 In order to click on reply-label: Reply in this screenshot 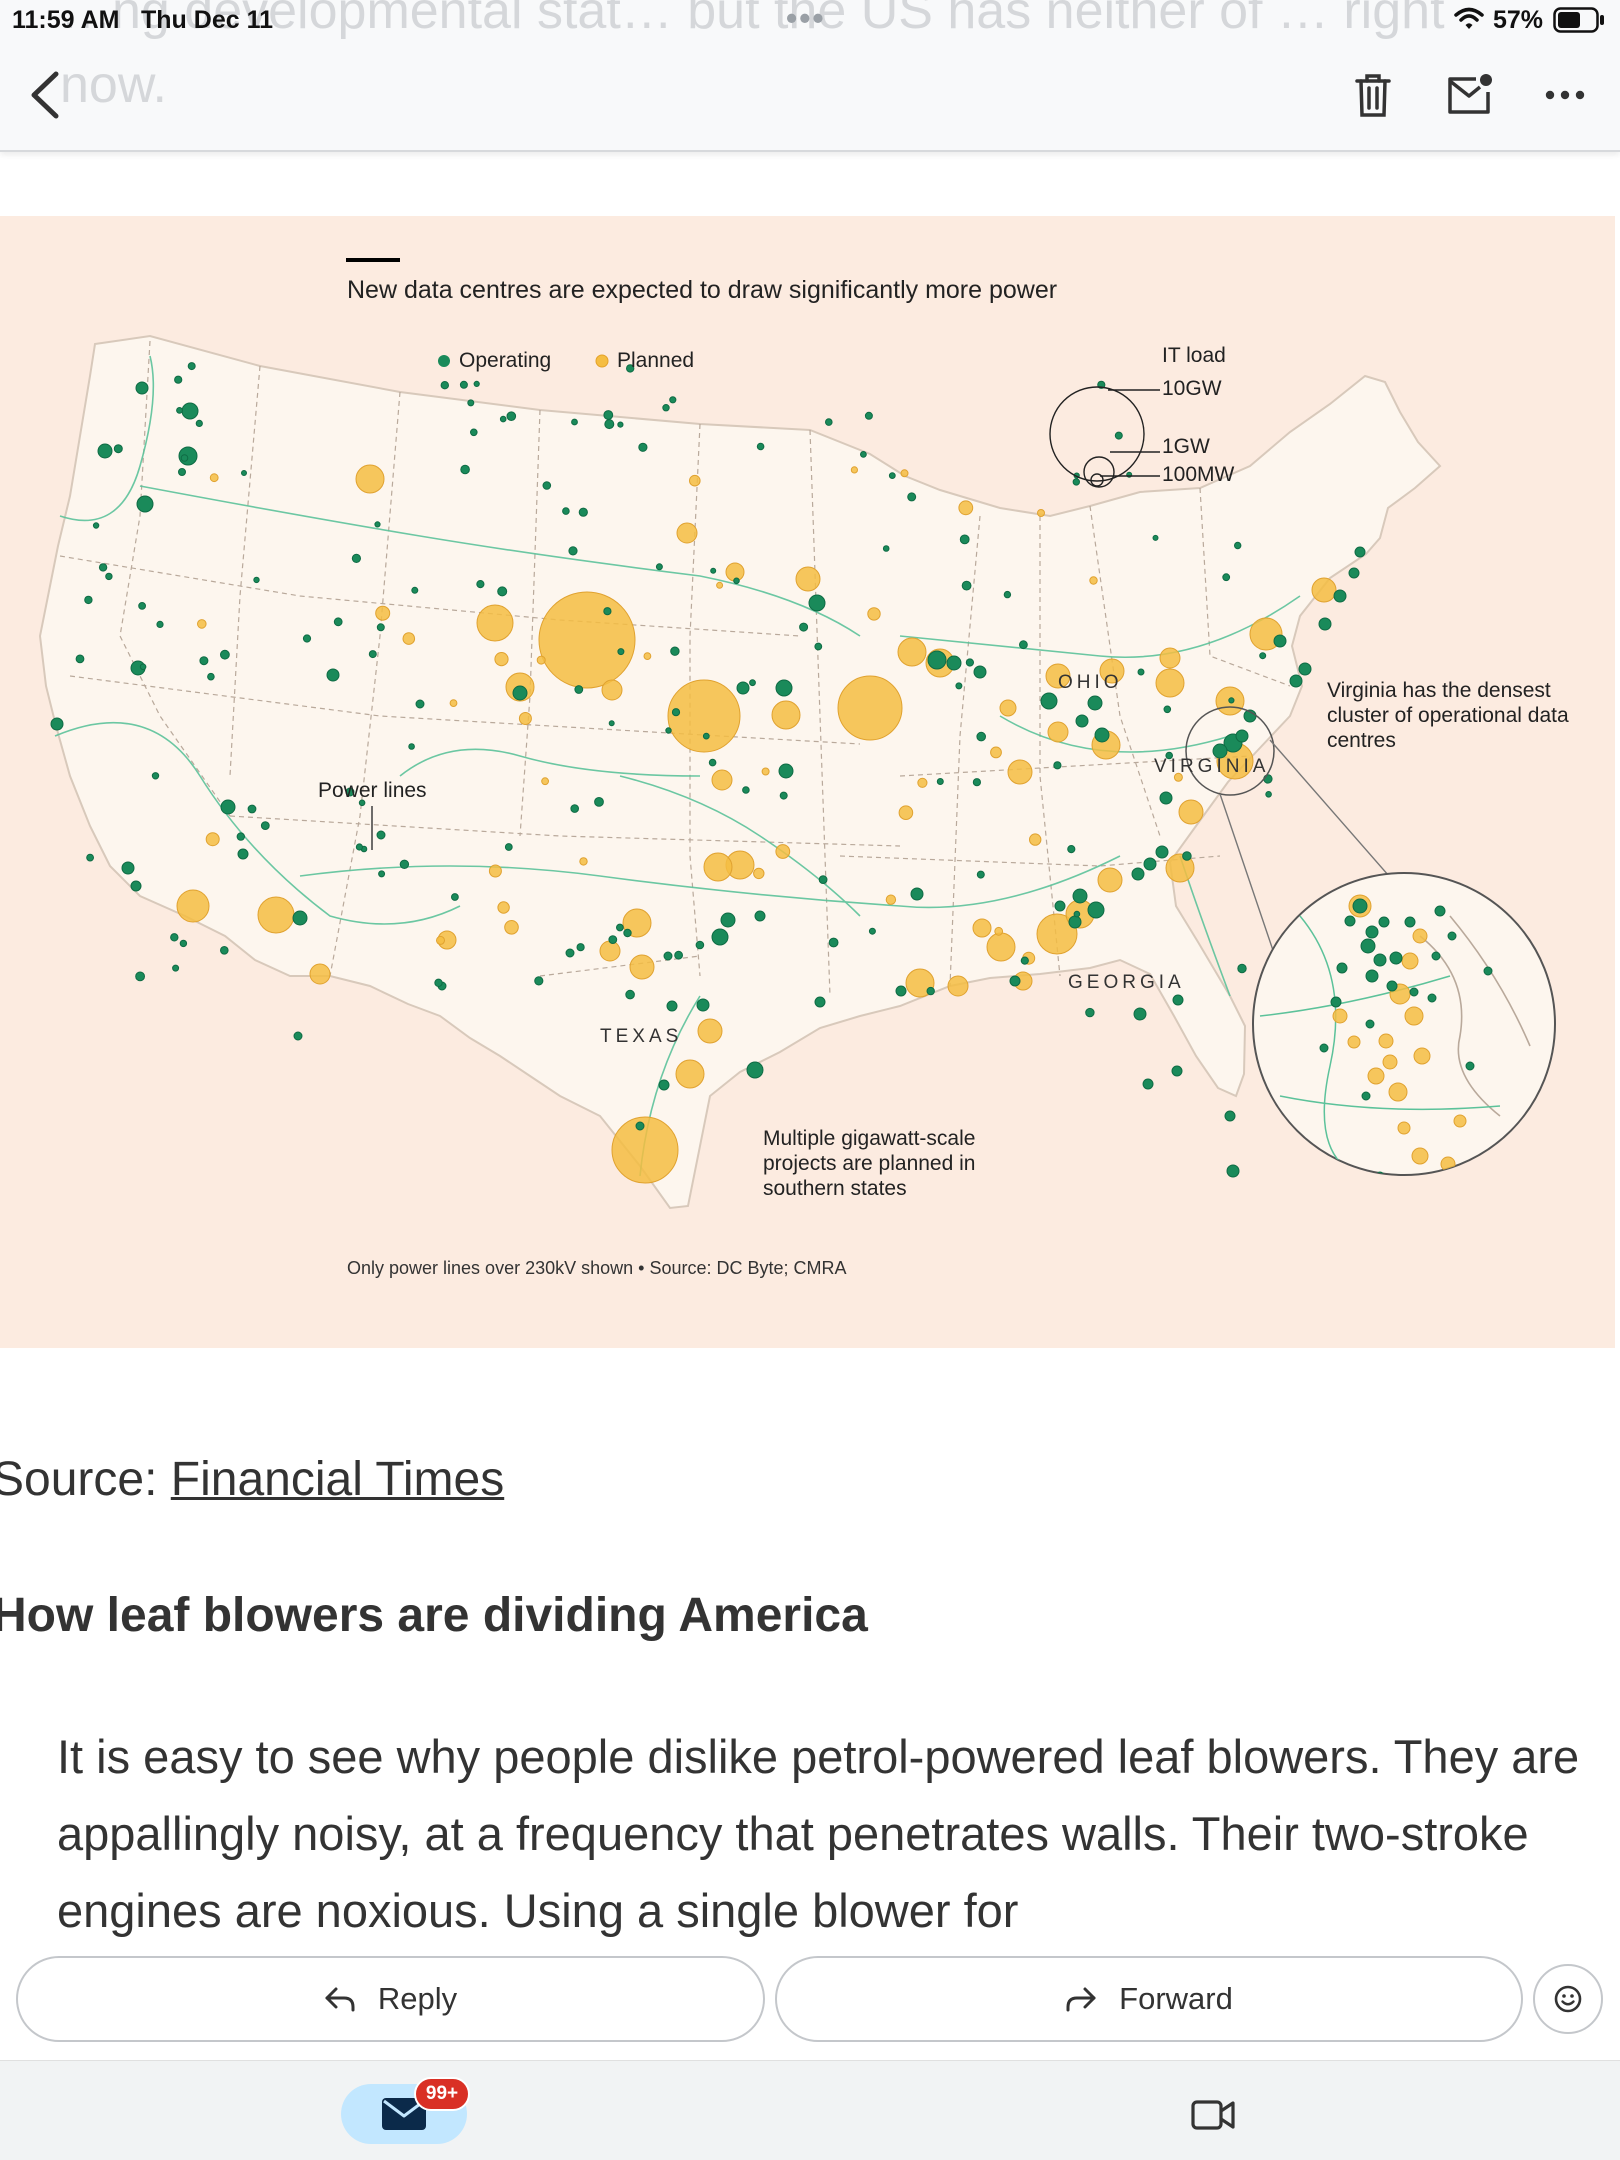, I will do `click(417, 1998)`.